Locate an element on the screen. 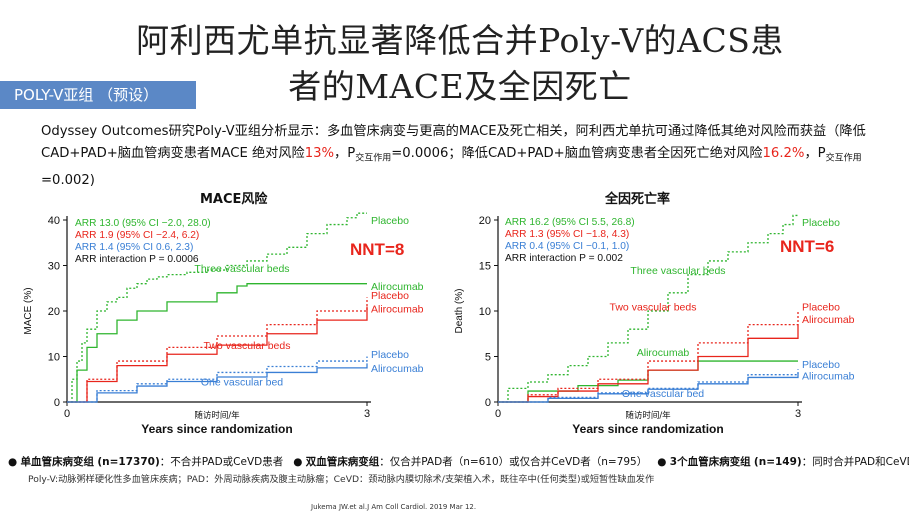  slide-title-line2: 者的MACE及全因死亡 is located at coordinates (460, 86).